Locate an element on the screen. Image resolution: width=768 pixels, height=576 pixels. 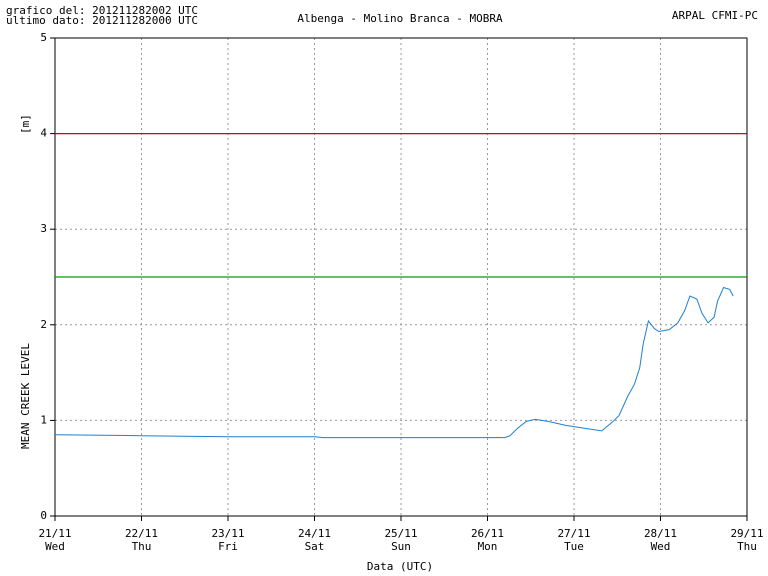
header-left: grafico del: 201211282002 UTC is located at coordinates (102, 10).